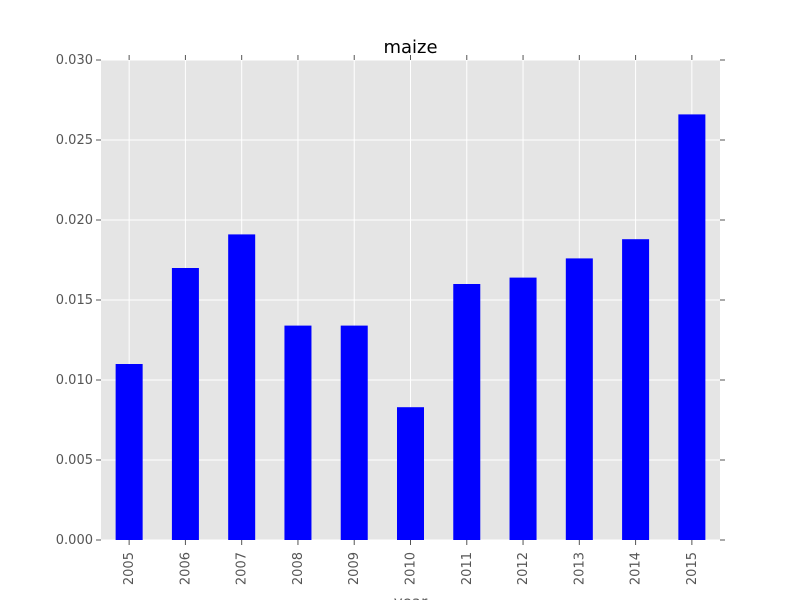 The width and height of the screenshot is (800, 600). What do you see at coordinates (467, 412) in the screenshot?
I see `bar-2011` at bounding box center [467, 412].